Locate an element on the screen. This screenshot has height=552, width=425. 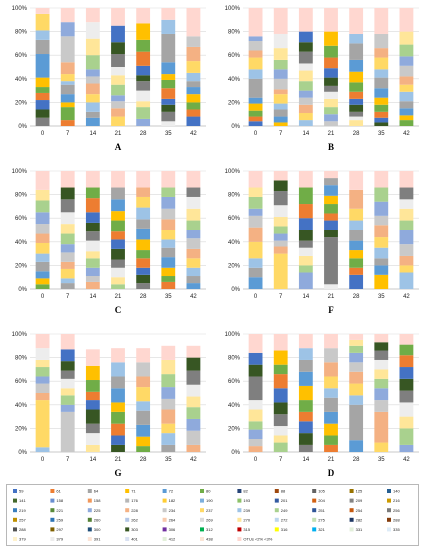
legend-item: 201 is located at coordinates (281, 500).